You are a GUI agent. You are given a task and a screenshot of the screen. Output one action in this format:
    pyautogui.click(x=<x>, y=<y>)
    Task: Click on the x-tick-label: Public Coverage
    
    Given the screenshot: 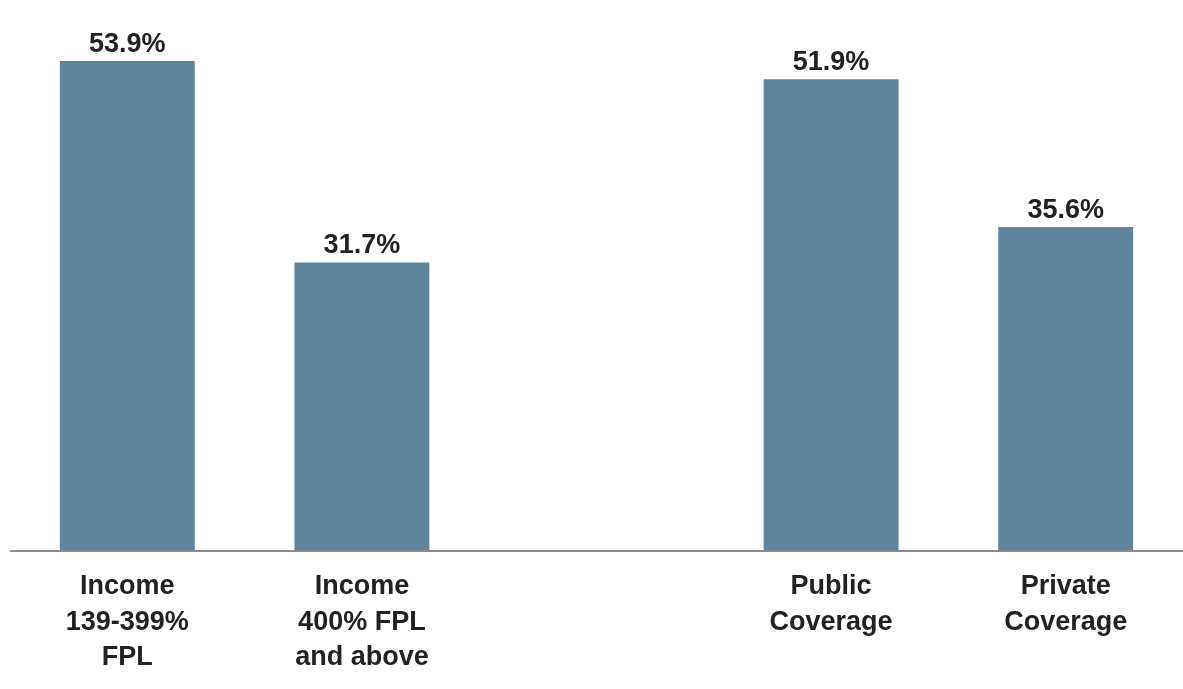 What is the action you would take?
    pyautogui.click(x=831, y=603)
    